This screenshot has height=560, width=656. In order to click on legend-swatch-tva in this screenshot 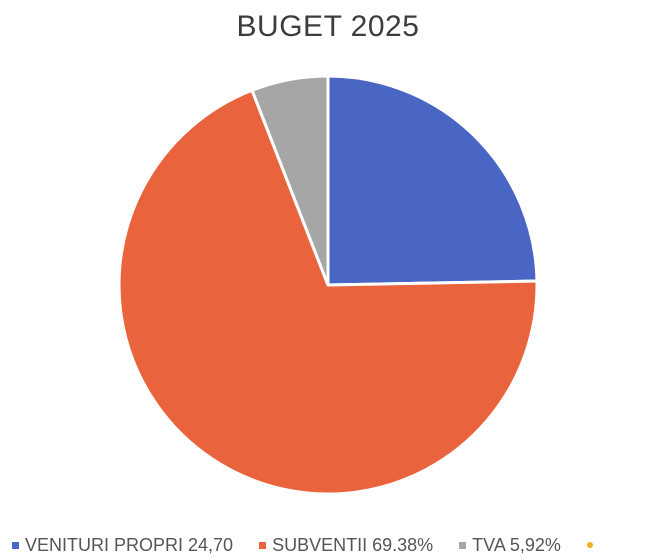, I will do `click(463, 545)`.